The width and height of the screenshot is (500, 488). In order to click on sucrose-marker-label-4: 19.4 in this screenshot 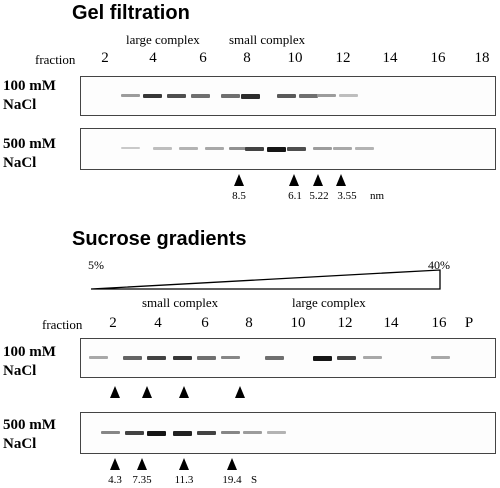, I will do `click(232, 480)`.